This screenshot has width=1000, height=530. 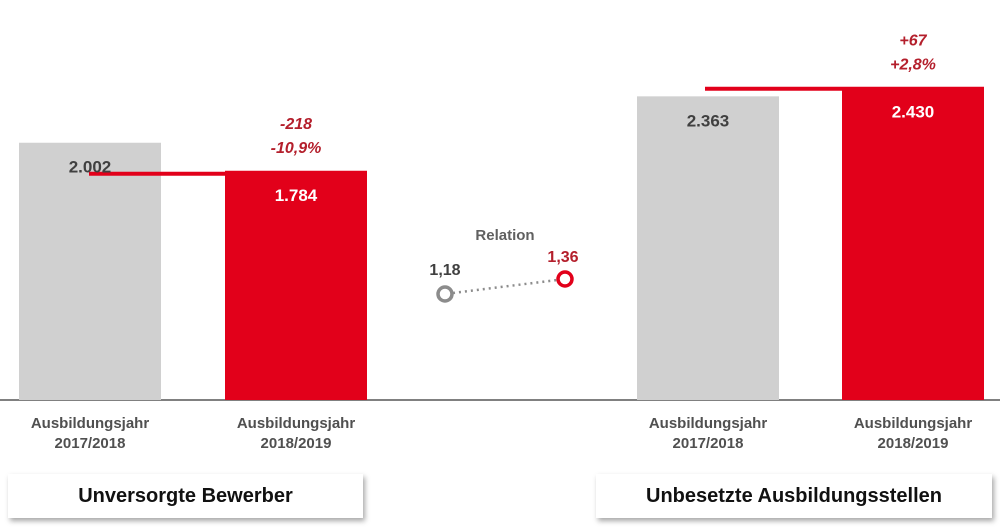 I want to click on category-label-0-1-line1: Ausbildungsjahr, so click(x=296, y=423).